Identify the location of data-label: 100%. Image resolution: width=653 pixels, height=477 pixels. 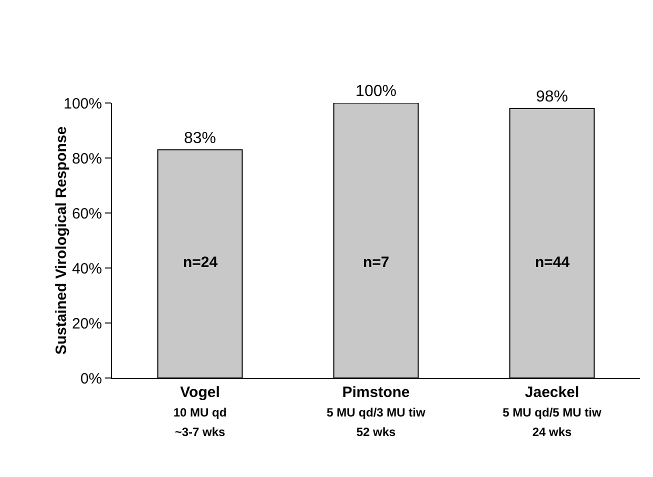
(376, 91).